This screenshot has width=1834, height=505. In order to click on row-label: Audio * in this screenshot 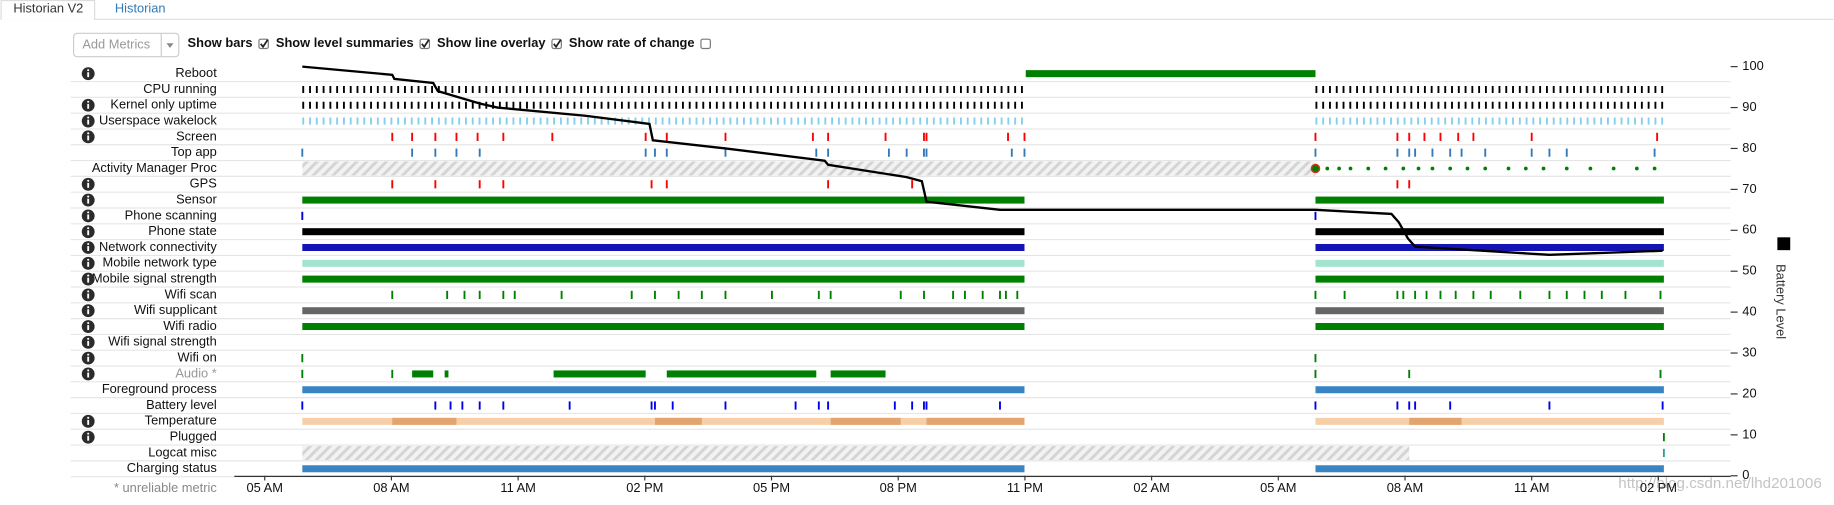, I will do `click(195, 372)`.